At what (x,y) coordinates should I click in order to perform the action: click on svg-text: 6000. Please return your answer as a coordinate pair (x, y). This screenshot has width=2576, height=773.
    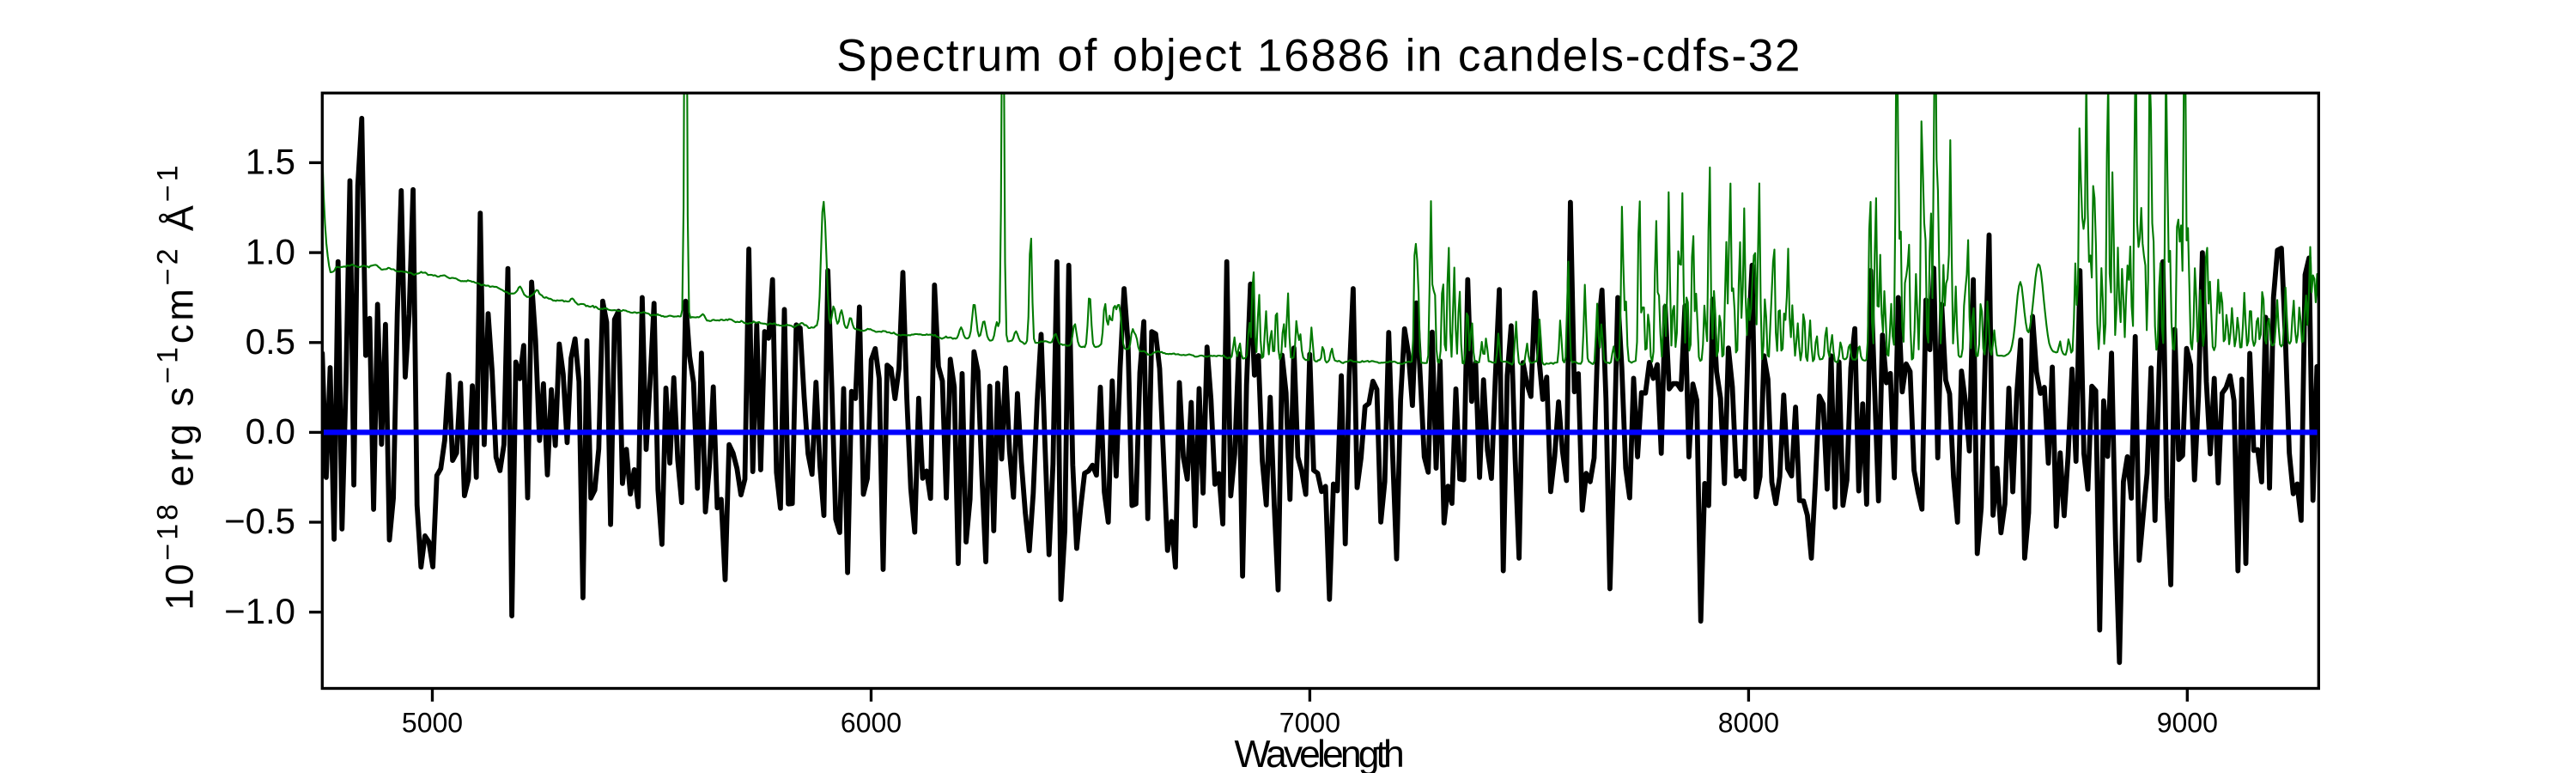
    Looking at the image, I should click on (872, 722).